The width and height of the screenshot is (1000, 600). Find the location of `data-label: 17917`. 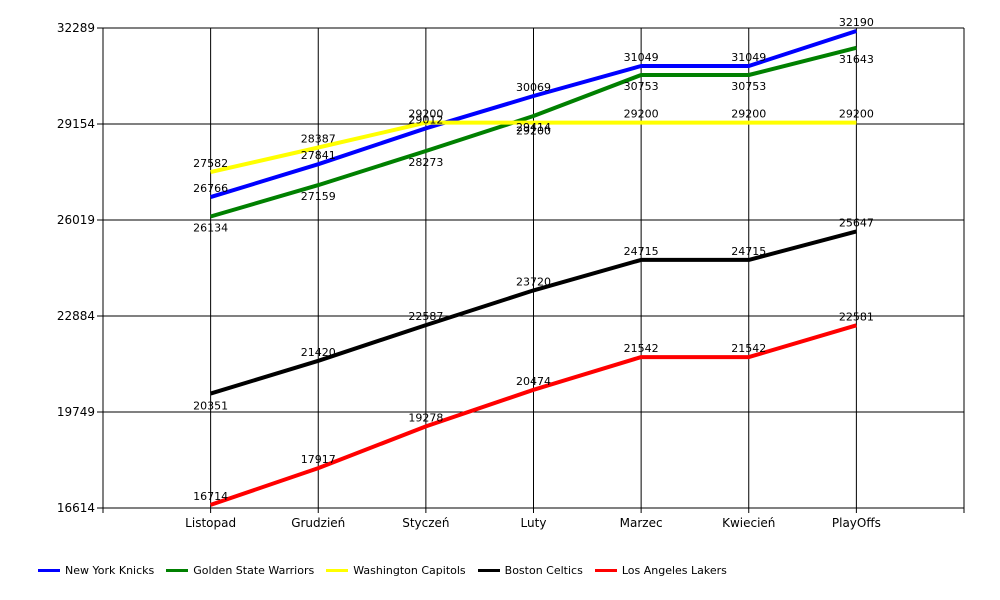

data-label: 17917 is located at coordinates (318, 459).